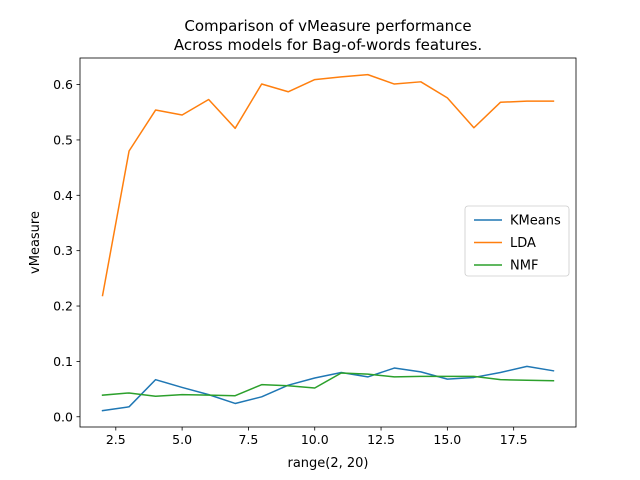 The image size is (640, 480). Describe the element at coordinates (447, 439) in the screenshot. I see `x-tick-label: 15.0` at that location.